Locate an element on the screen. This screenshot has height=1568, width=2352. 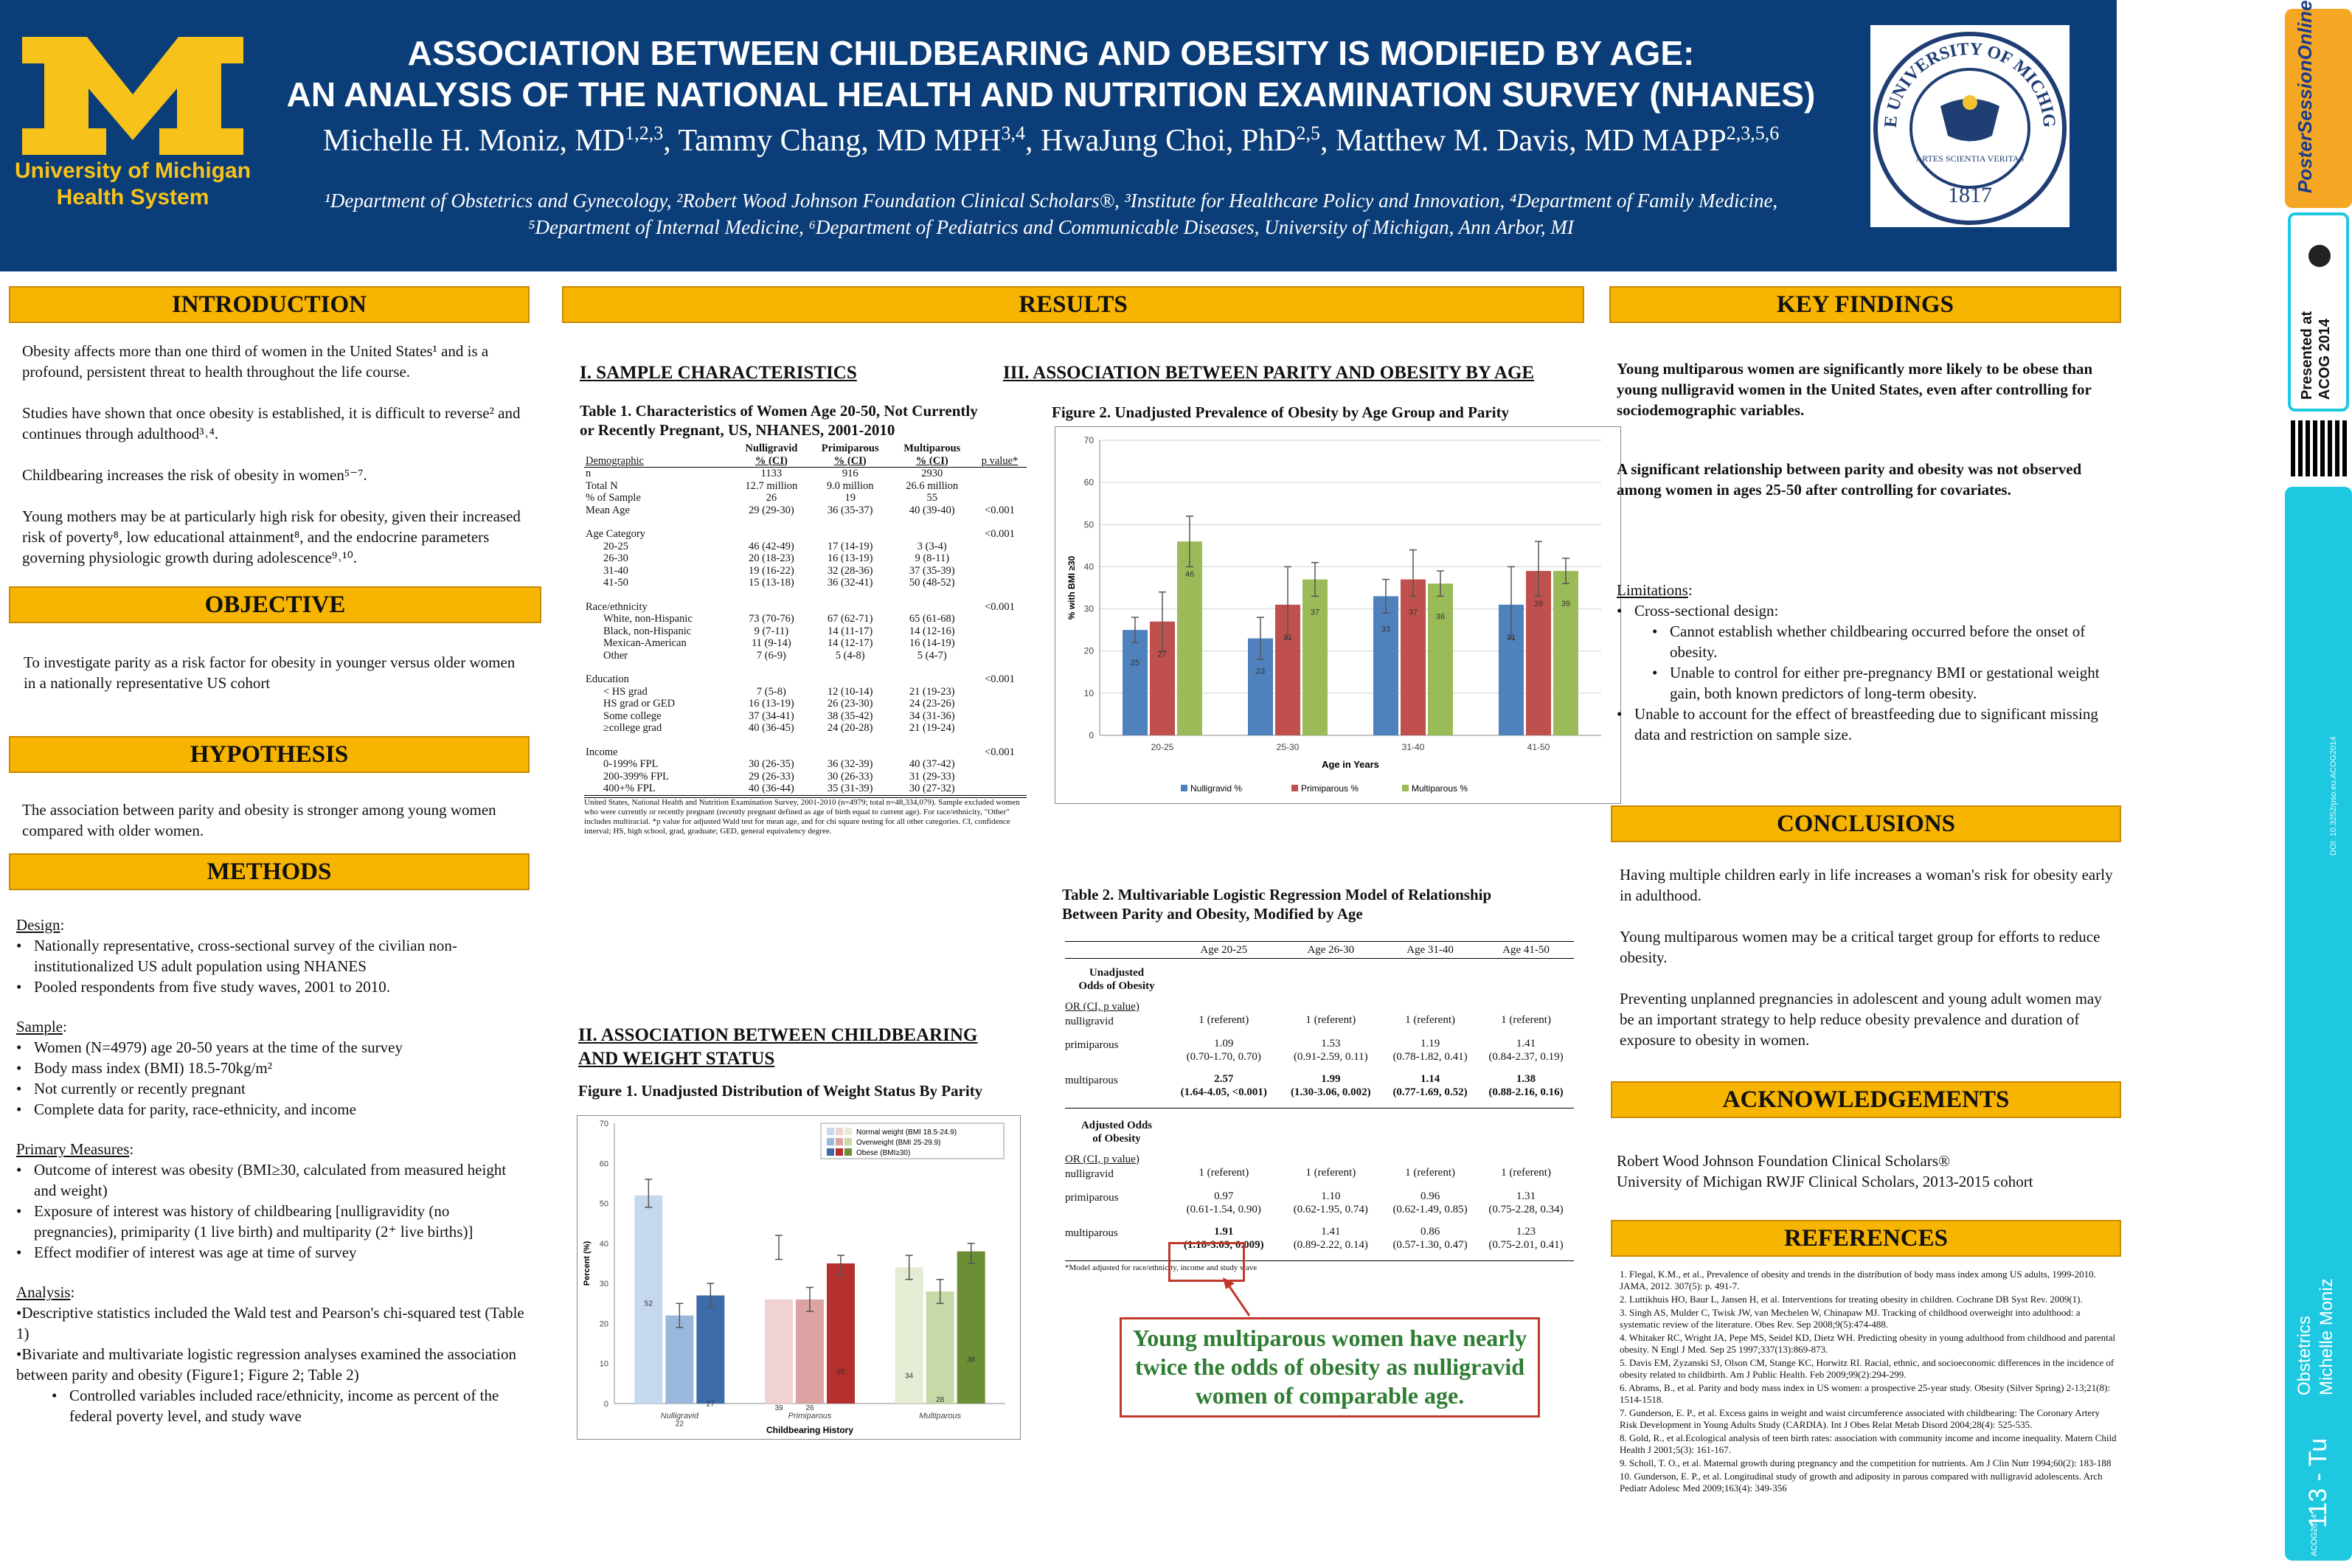
table-cell: 1 (referent) is located at coordinates (1430, 1025).